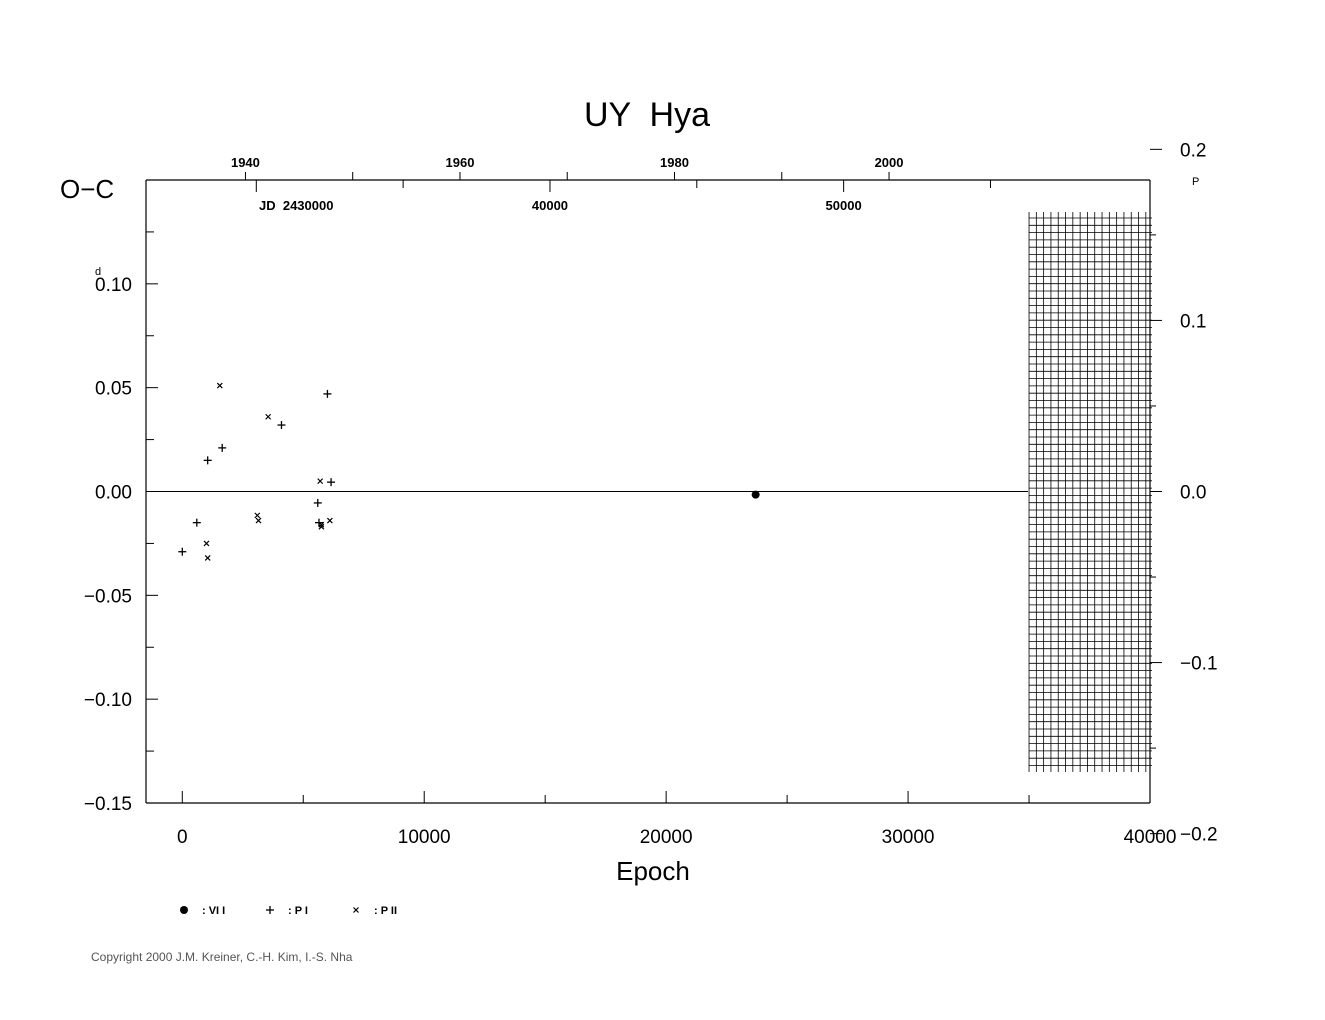  I want to click on y-tick-label: 0.00, so click(113, 493).